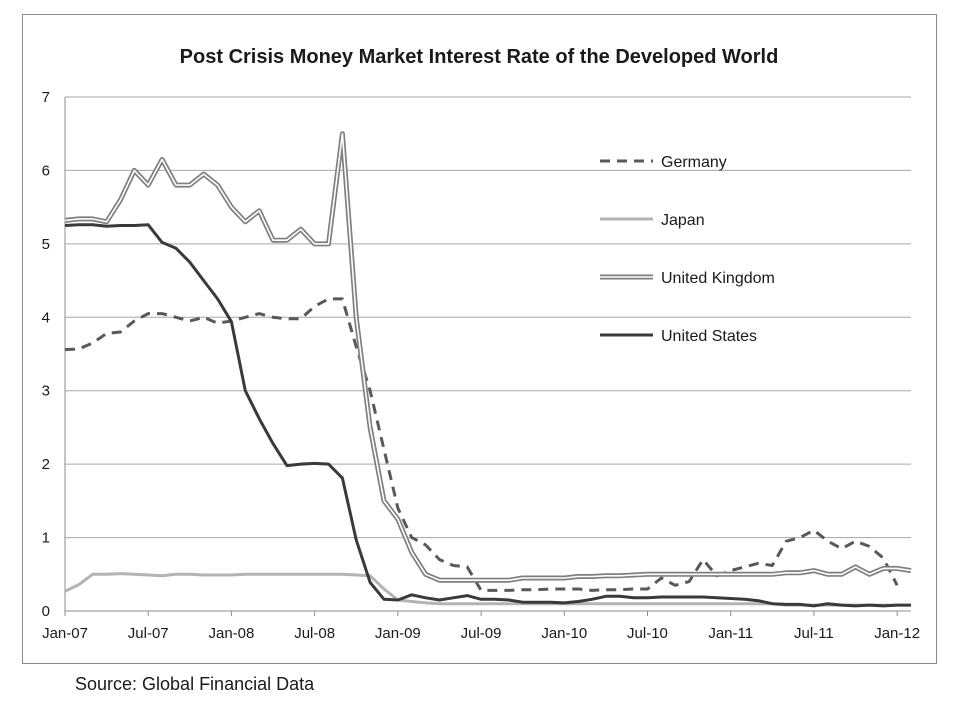 The image size is (960, 720). What do you see at coordinates (683, 220) in the screenshot?
I see `legend-label-japan: Japan` at bounding box center [683, 220].